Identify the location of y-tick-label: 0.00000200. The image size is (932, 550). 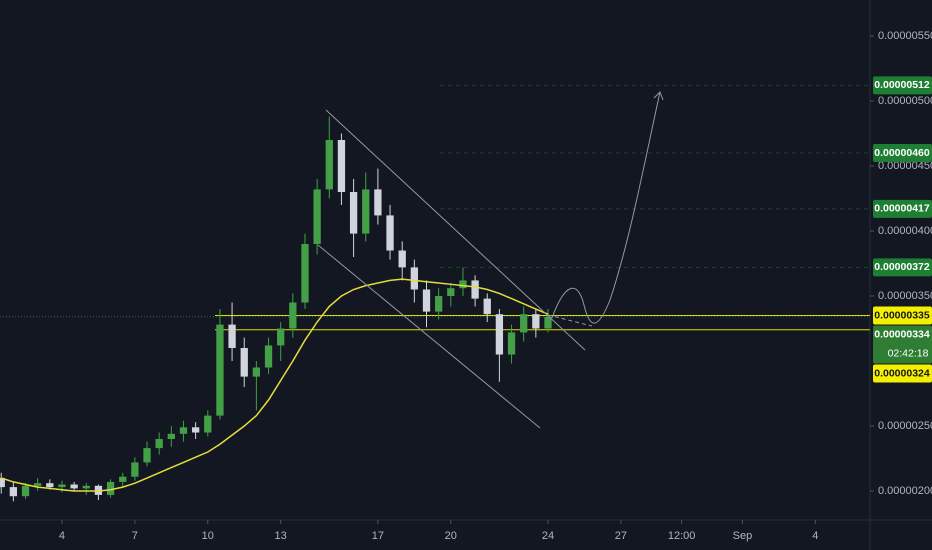
(905, 491).